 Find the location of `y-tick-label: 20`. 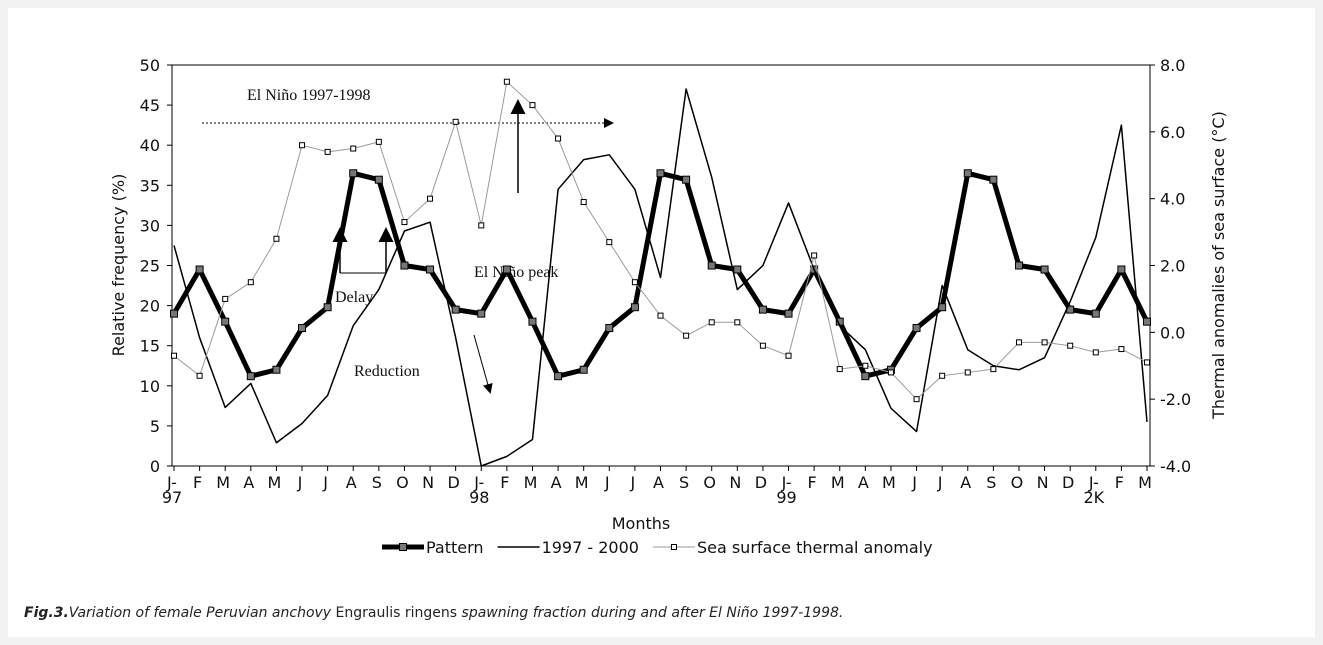

y-tick-label: 20 is located at coordinates (150, 306).